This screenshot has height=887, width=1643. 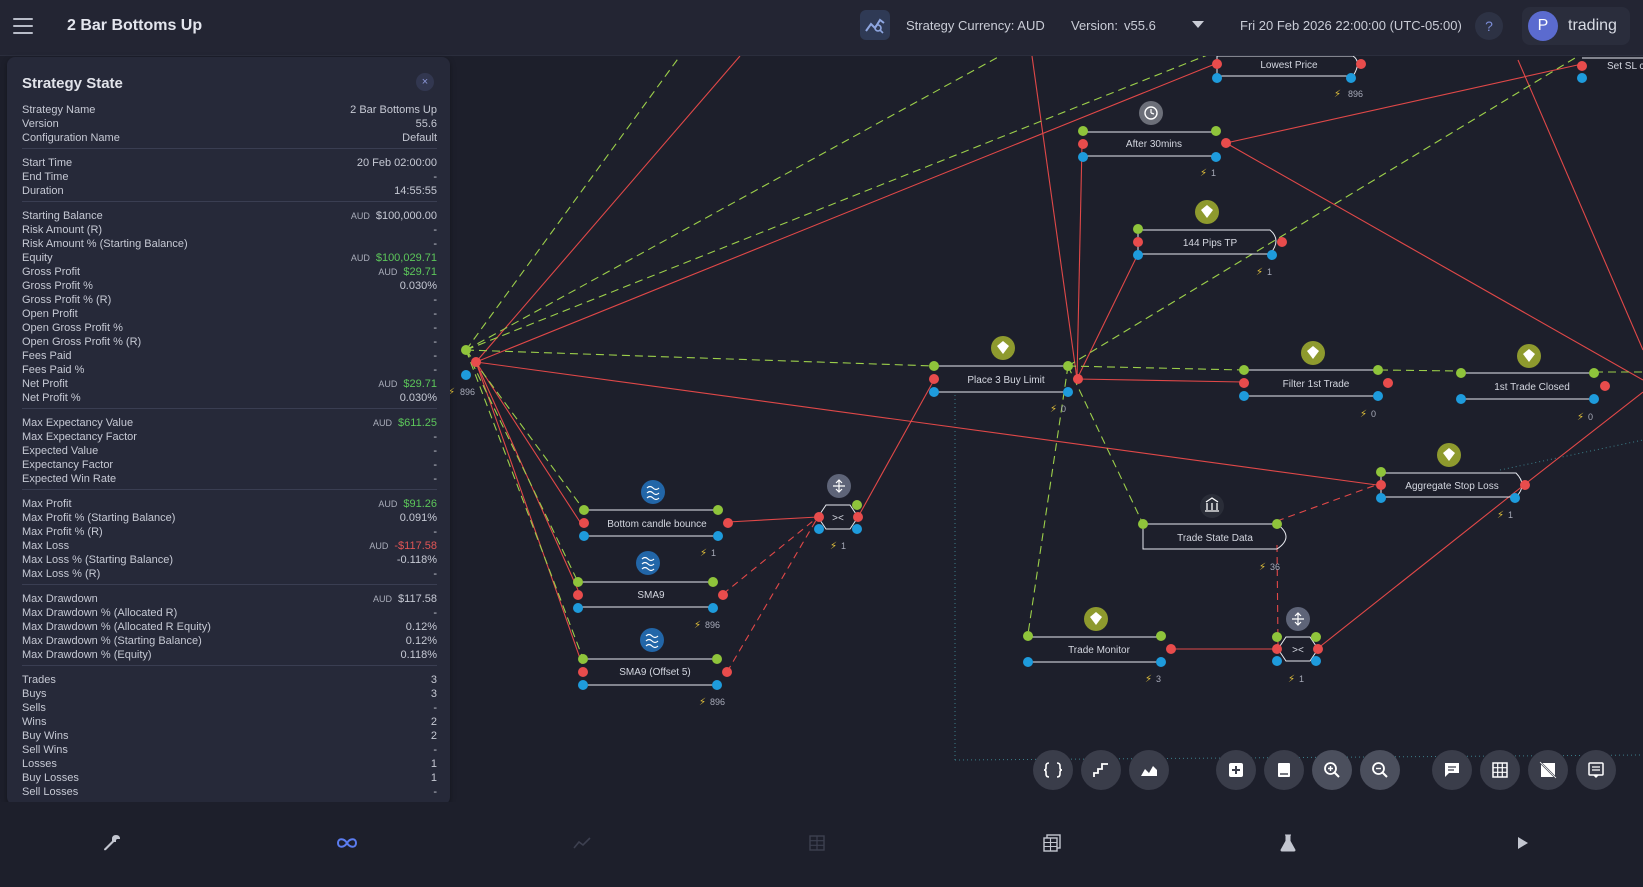 What do you see at coordinates (656, 519) in the screenshot?
I see `graph-node-bottom-candle-bounce: Bottom candle bounce ⚡ 1` at bounding box center [656, 519].